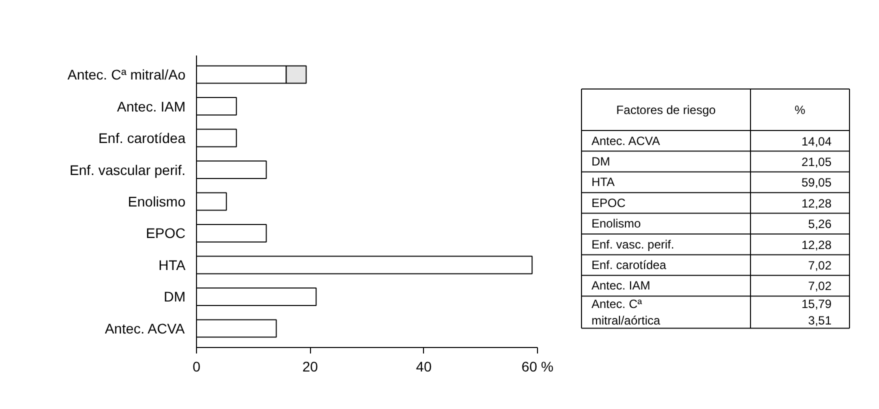 The image size is (879, 409). Describe the element at coordinates (166, 233) in the screenshot. I see `y-tick-label: EPOC` at that location.